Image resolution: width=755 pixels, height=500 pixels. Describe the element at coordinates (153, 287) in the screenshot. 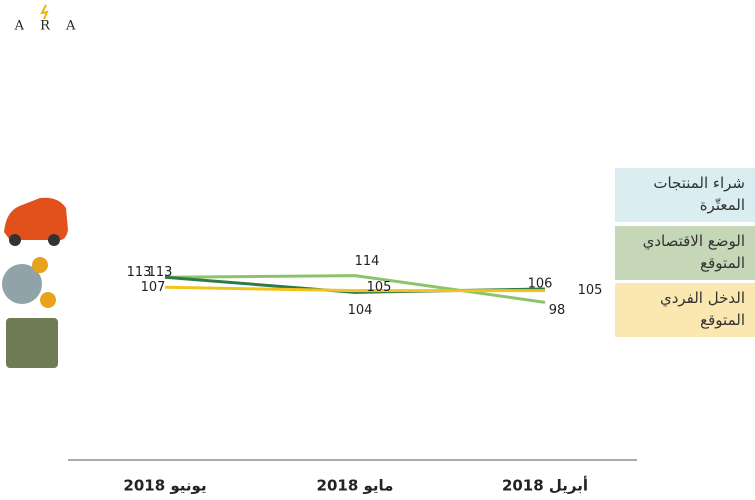

I see `data-label: 107` at that location.